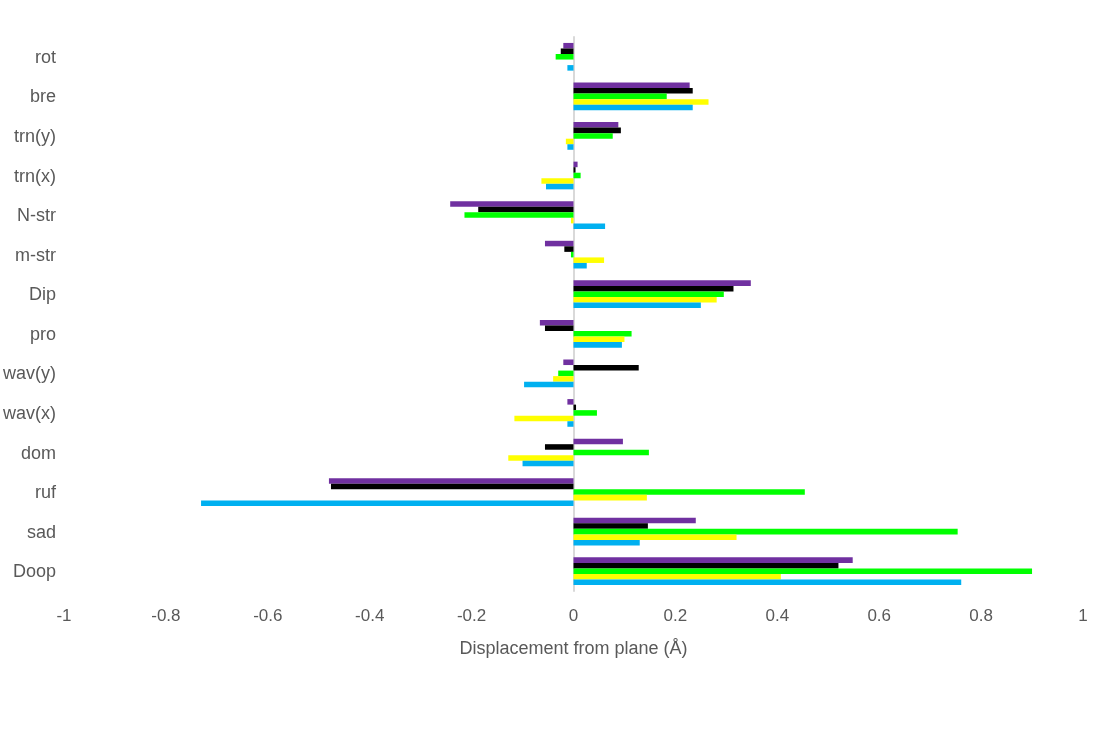 This screenshot has width=1105, height=729. What do you see at coordinates (879, 615) in the screenshot?
I see `x-tick-label: 0.6` at bounding box center [879, 615].